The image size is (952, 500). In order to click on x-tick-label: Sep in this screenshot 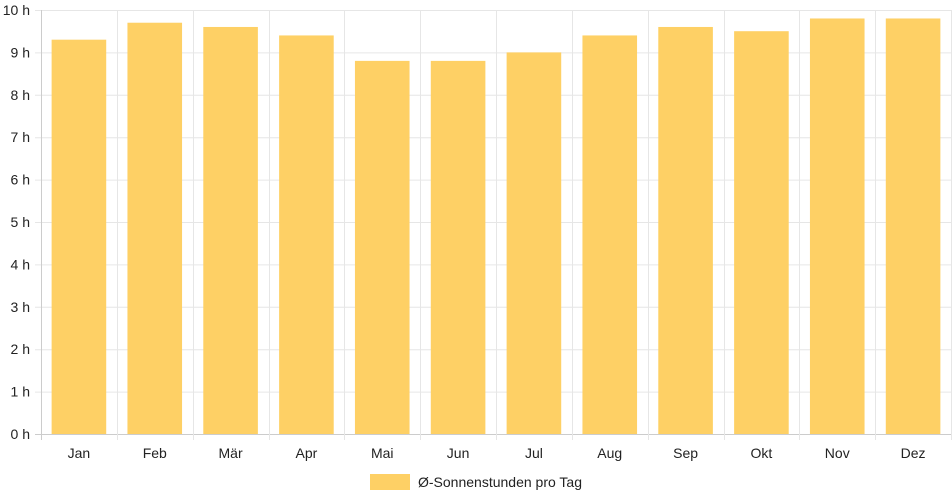, I will do `click(685, 453)`.